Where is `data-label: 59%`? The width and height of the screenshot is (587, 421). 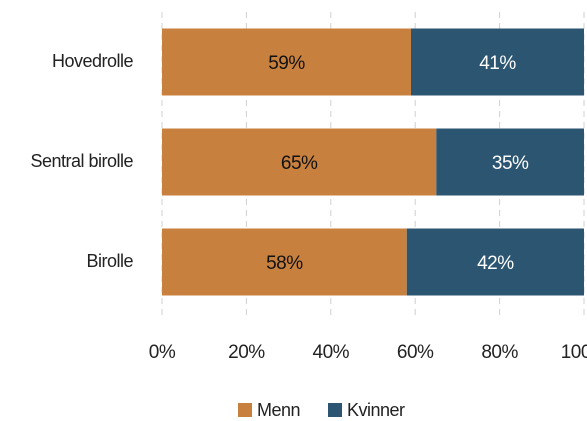 data-label: 59% is located at coordinates (286, 63).